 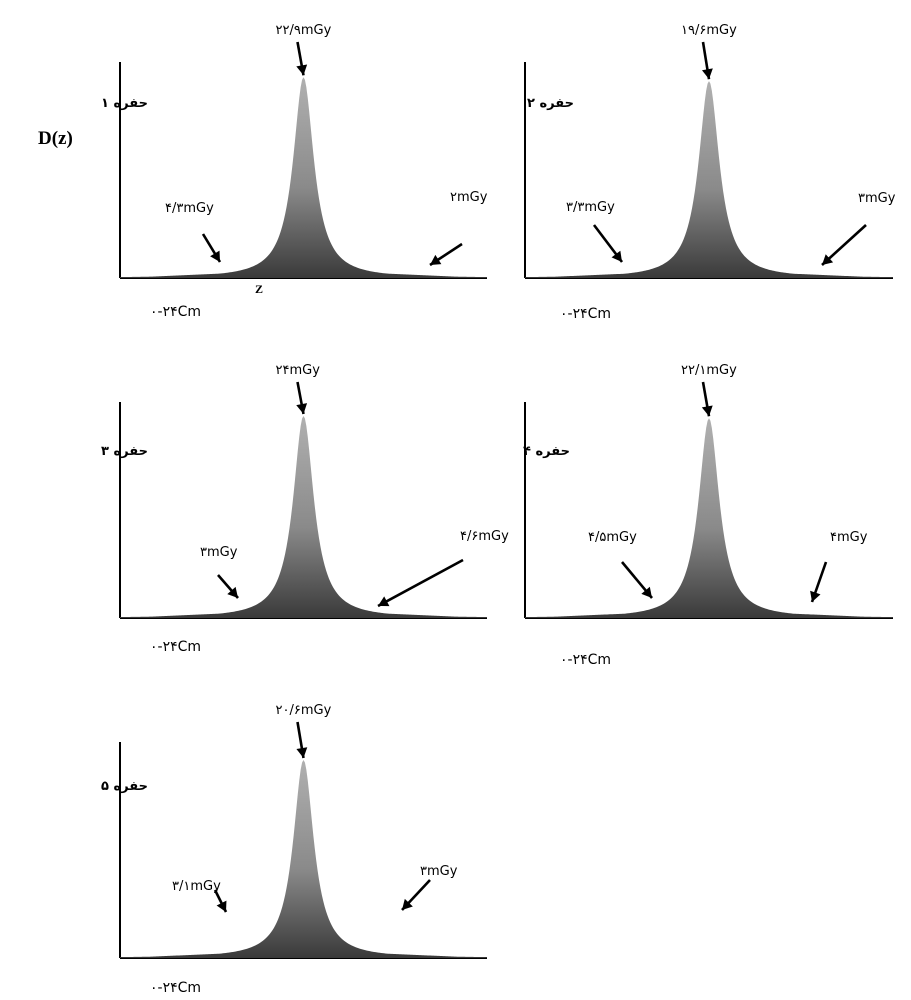 I want to click on peak-dose-label: ۲۰/۶mGy, so click(x=304, y=710).